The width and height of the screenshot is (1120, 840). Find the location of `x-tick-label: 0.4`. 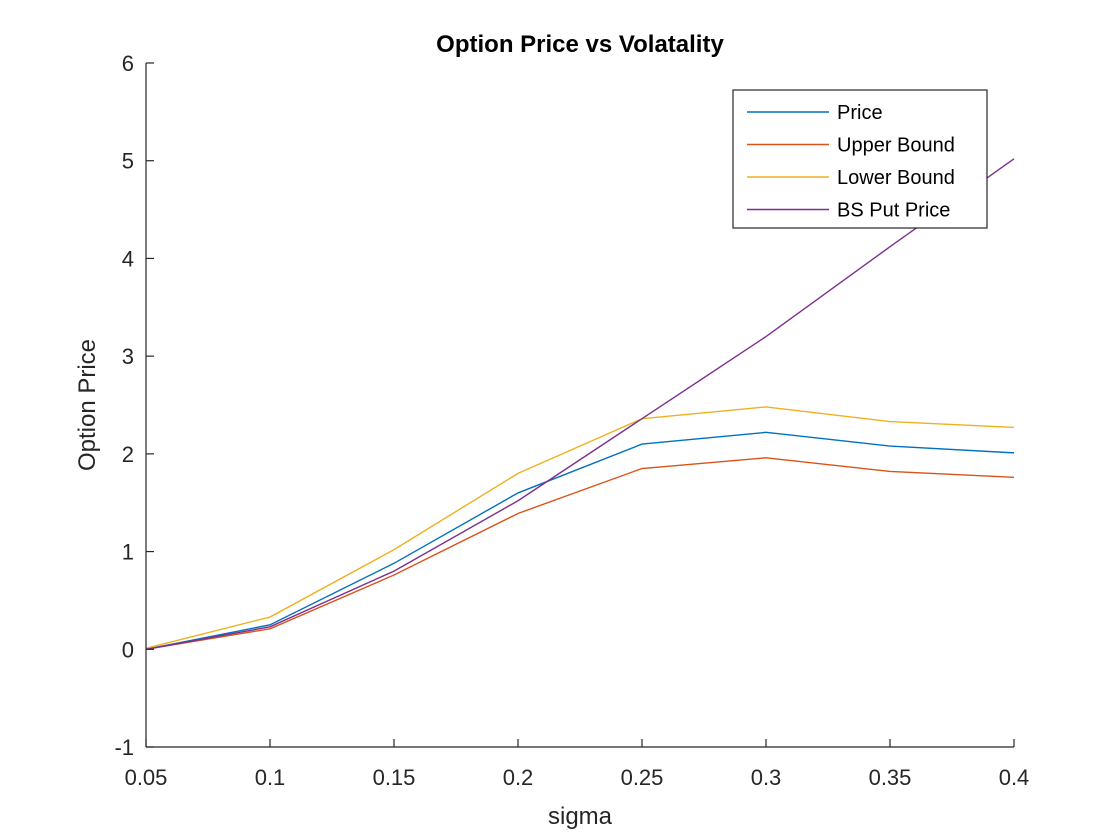

x-tick-label: 0.4 is located at coordinates (1014, 777).